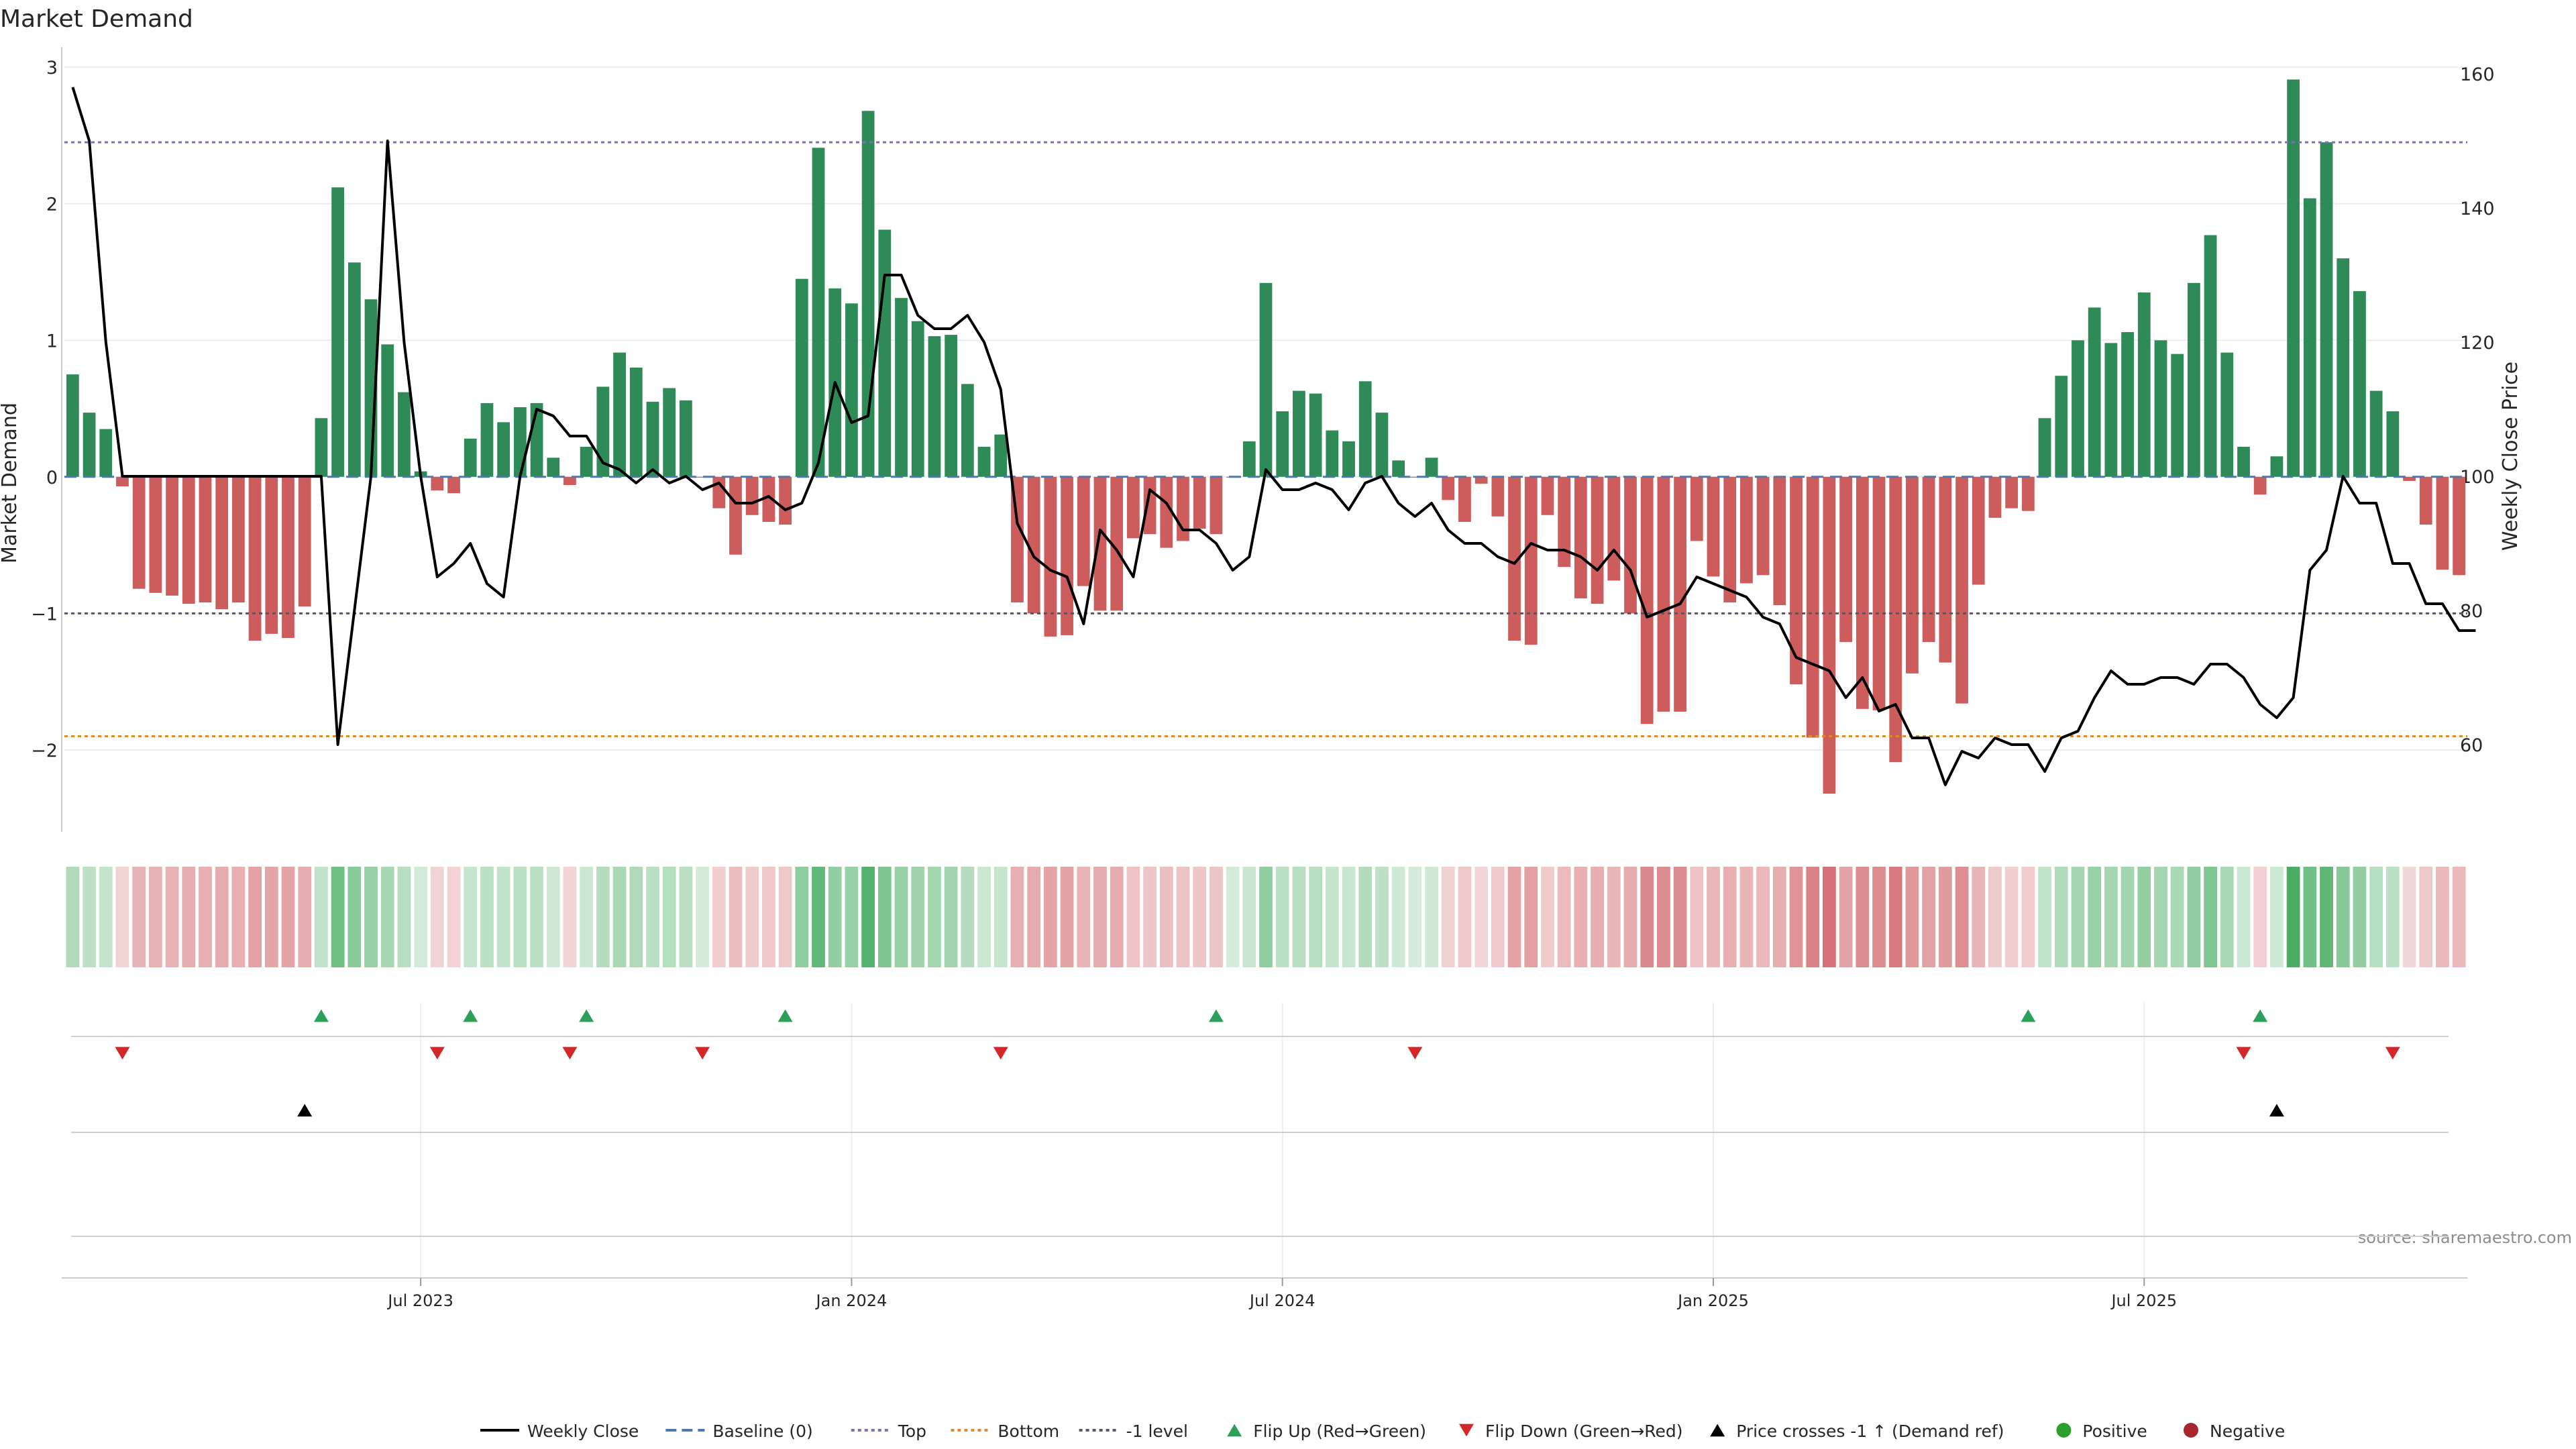 The height and width of the screenshot is (1449, 2576). What do you see at coordinates (2471, 611) in the screenshot?
I see `right-tick-label: 80` at bounding box center [2471, 611].